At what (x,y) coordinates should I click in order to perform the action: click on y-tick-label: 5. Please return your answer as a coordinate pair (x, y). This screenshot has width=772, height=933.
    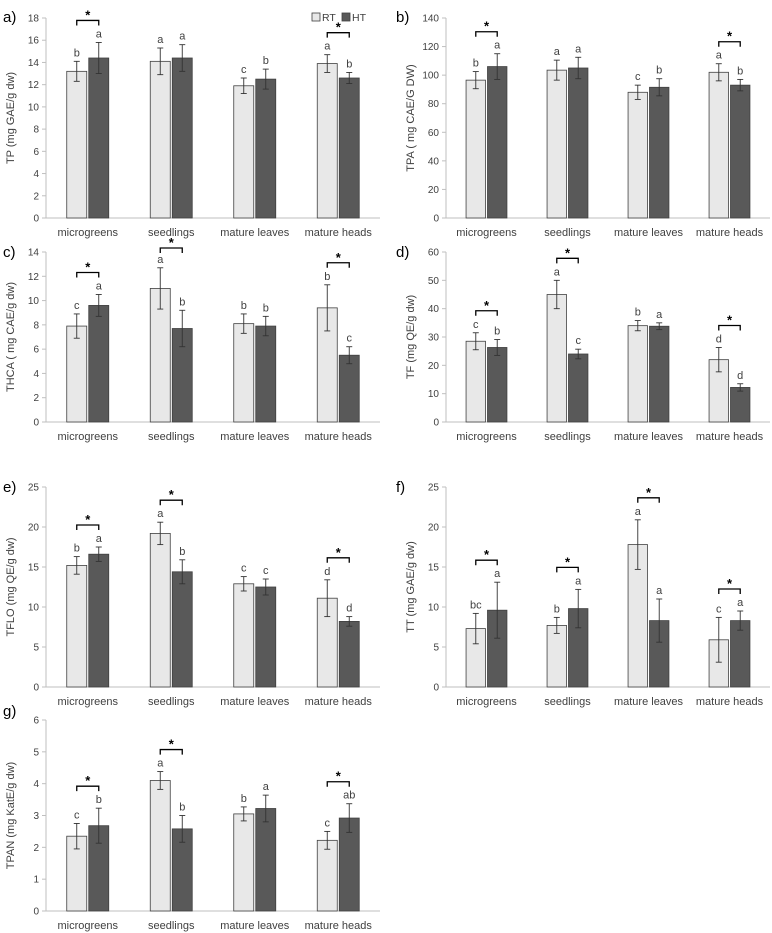
    Looking at the image, I should click on (436, 648).